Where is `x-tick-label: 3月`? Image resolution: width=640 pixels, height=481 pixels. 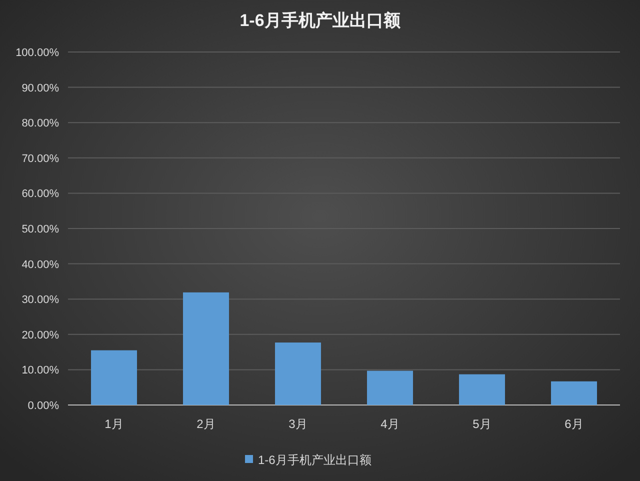
x-tick-label: 3月 is located at coordinates (298, 424).